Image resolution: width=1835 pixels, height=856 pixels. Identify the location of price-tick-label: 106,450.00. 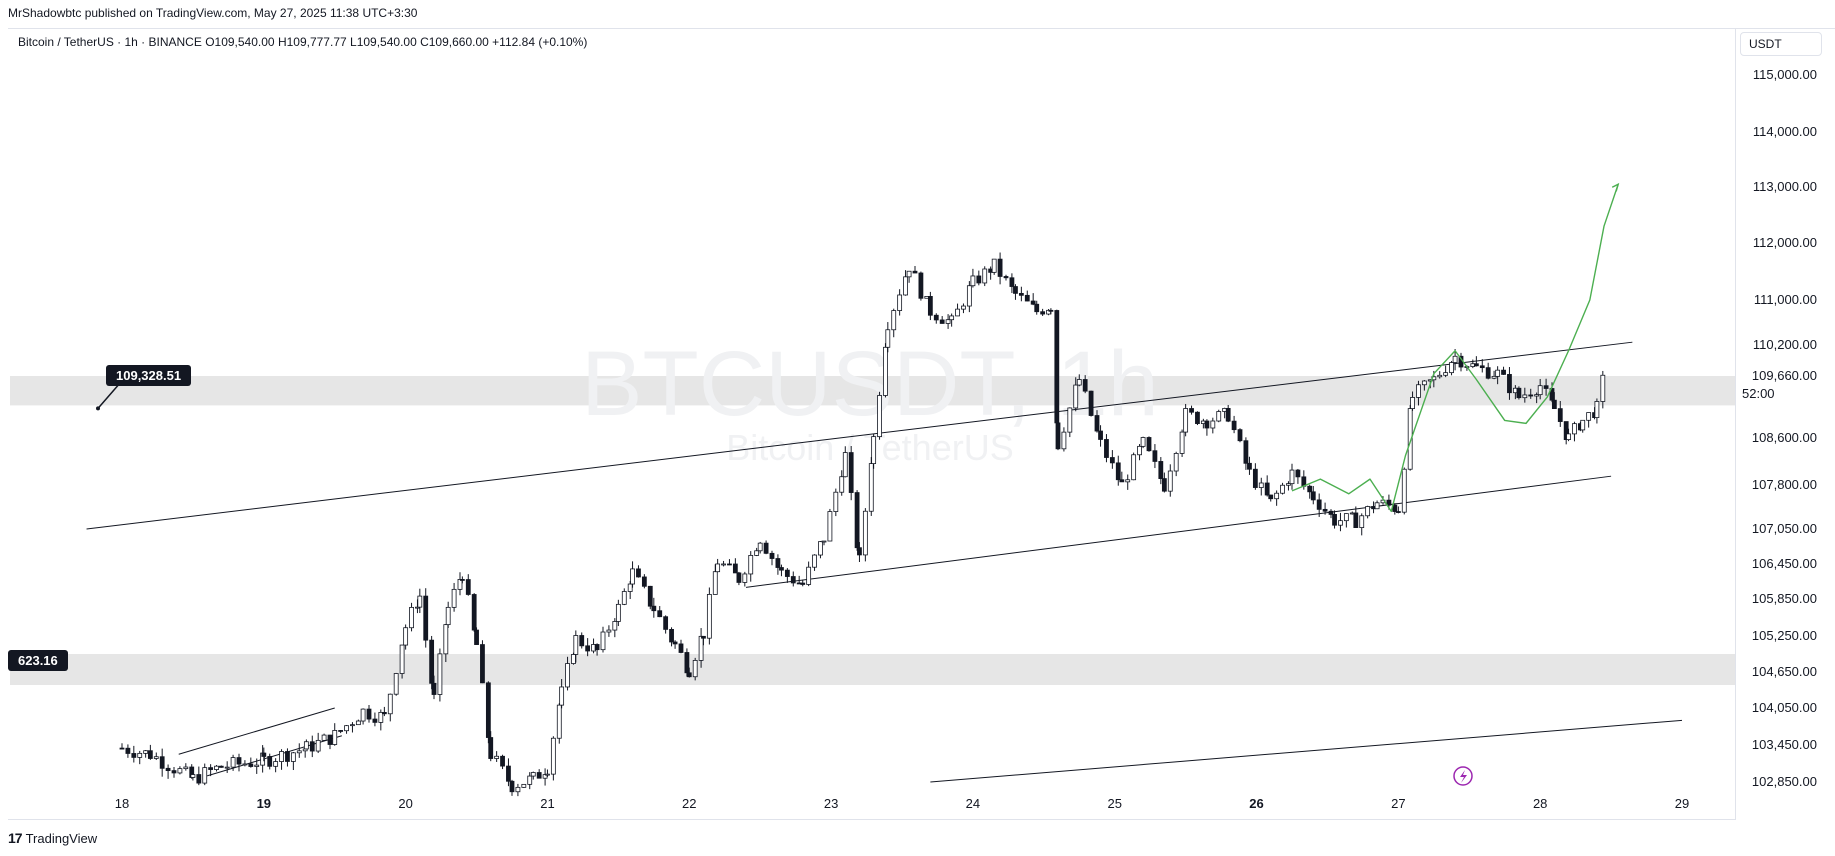
(1784, 563).